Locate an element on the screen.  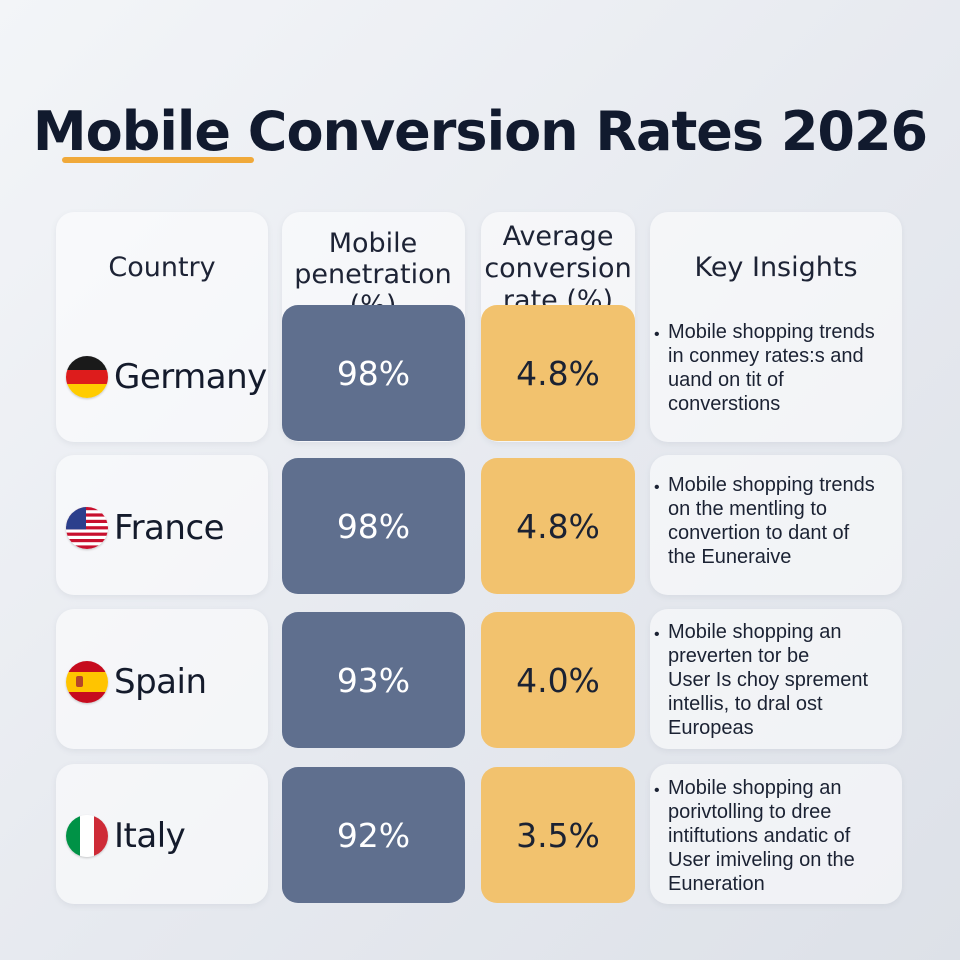
country-name: Spain is located at coordinates (160, 681).